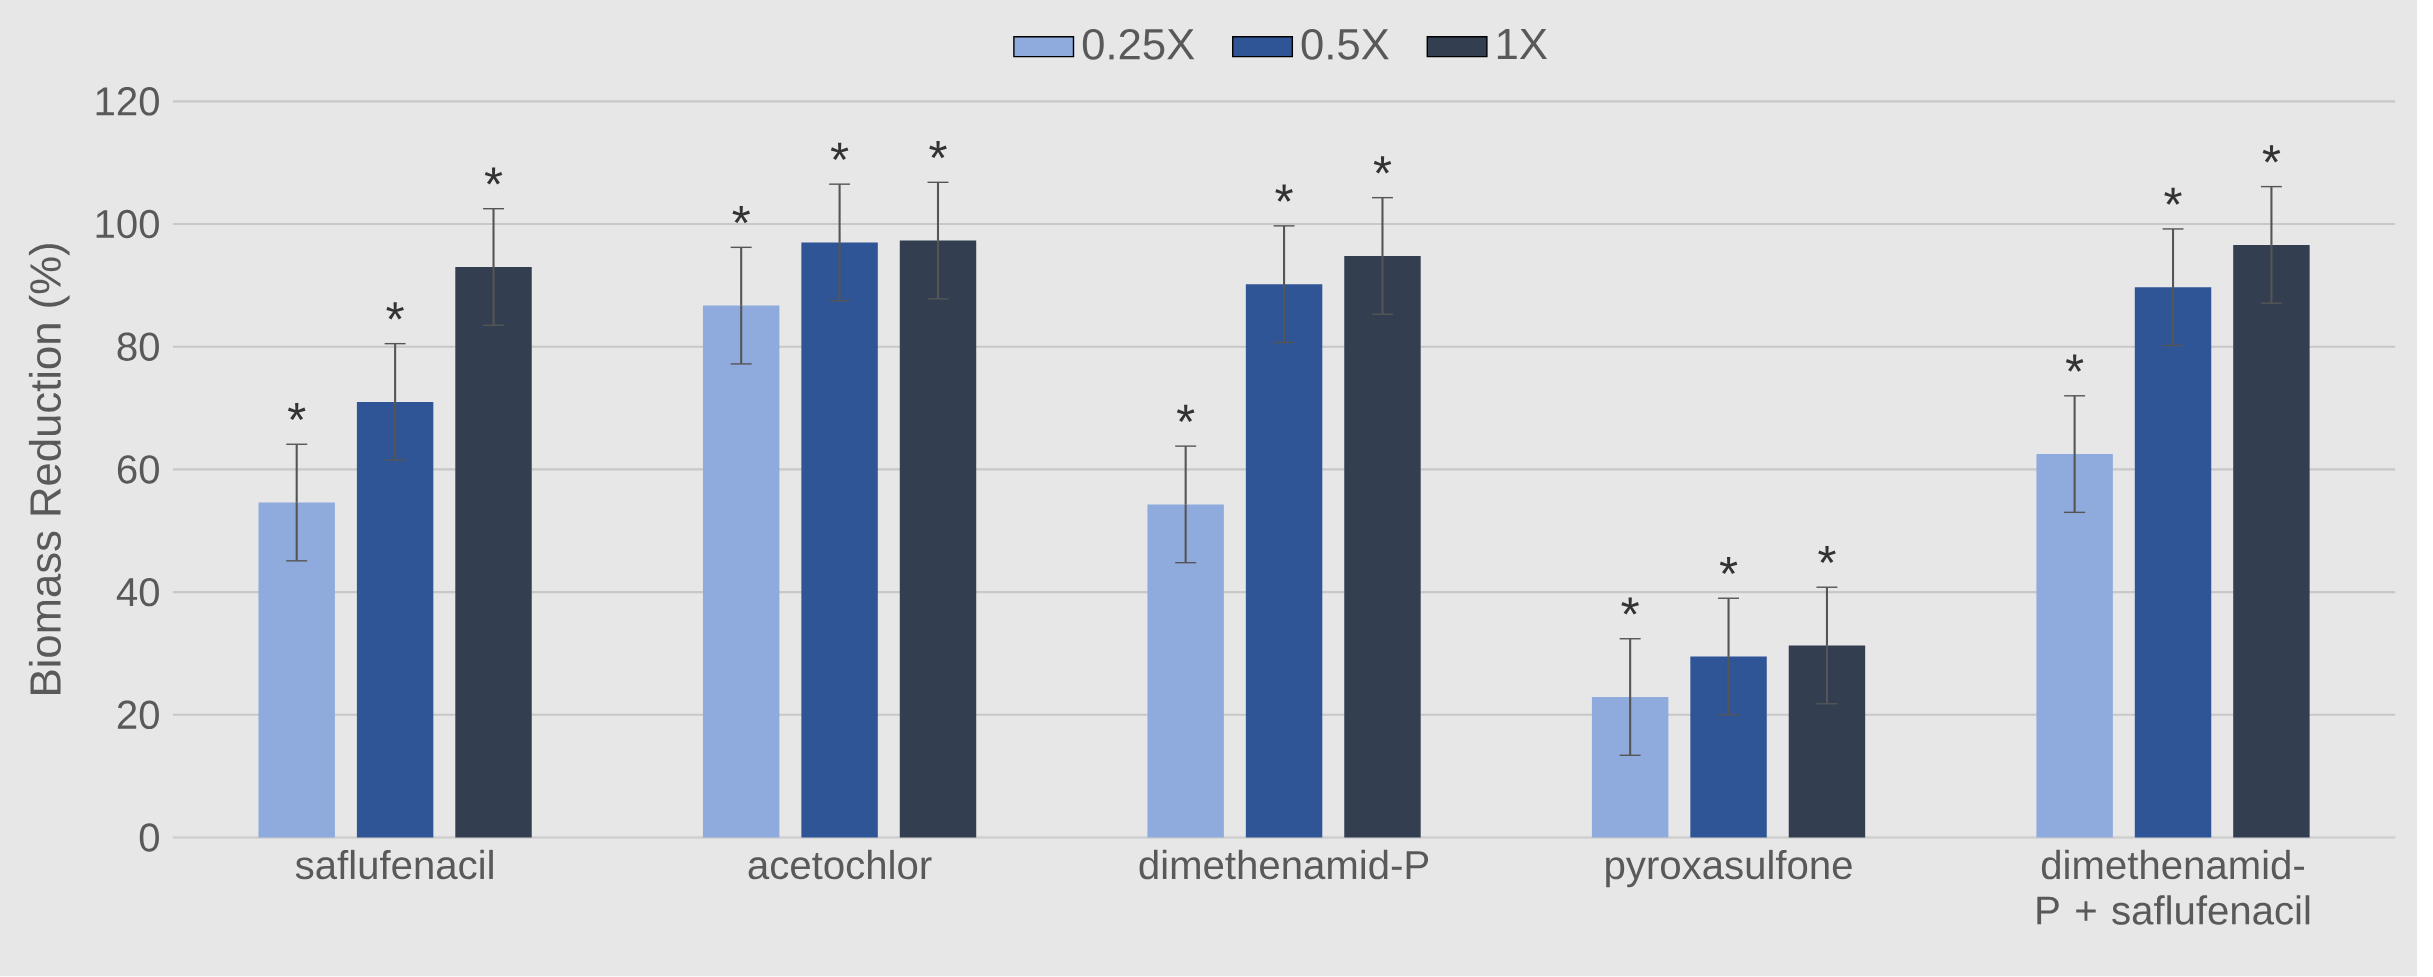 This screenshot has height=977, width=2433. Describe the element at coordinates (1345, 44) in the screenshot. I see `legend-label: 0.5X` at that location.